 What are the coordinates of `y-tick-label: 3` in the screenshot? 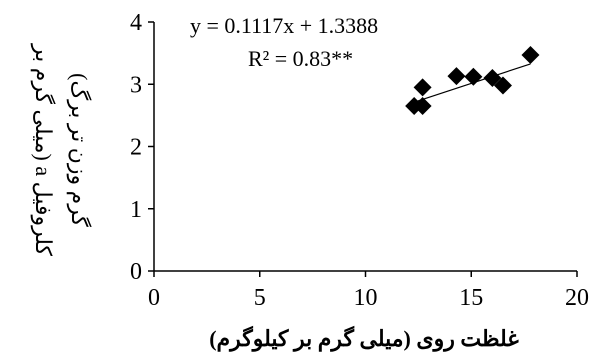 It's located at (136, 85).